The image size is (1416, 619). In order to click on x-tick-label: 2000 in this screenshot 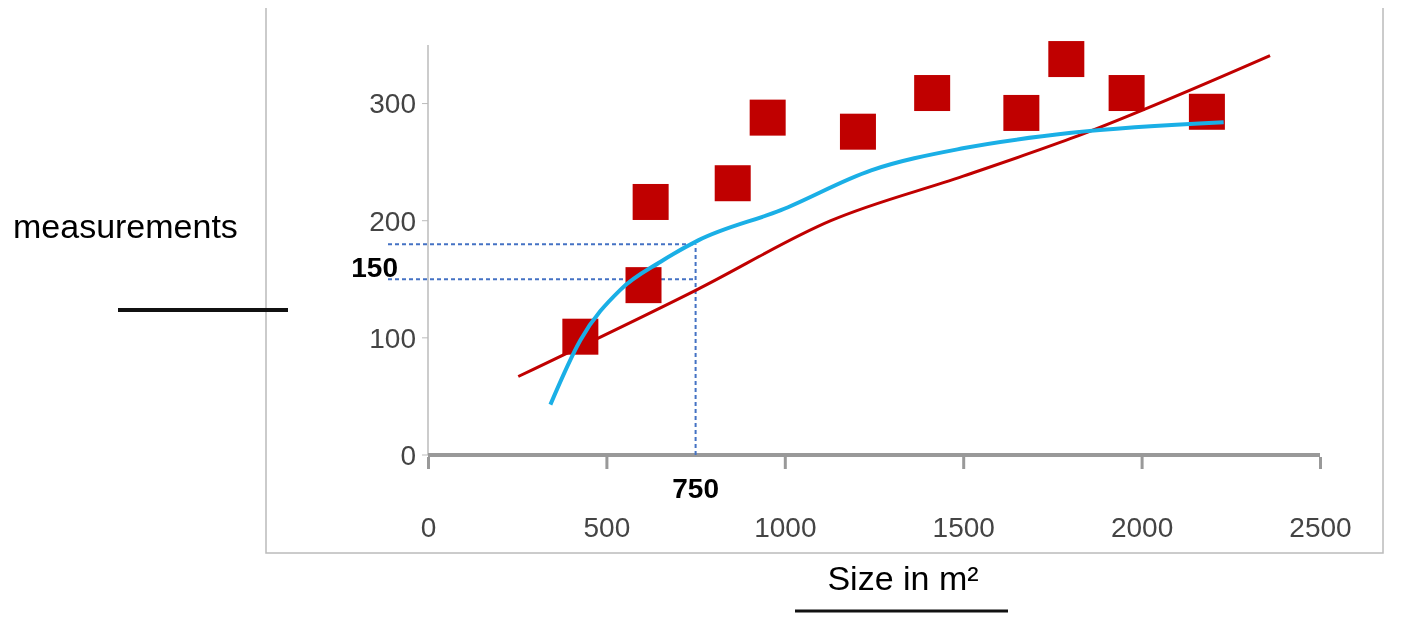, I will do `click(1142, 527)`.